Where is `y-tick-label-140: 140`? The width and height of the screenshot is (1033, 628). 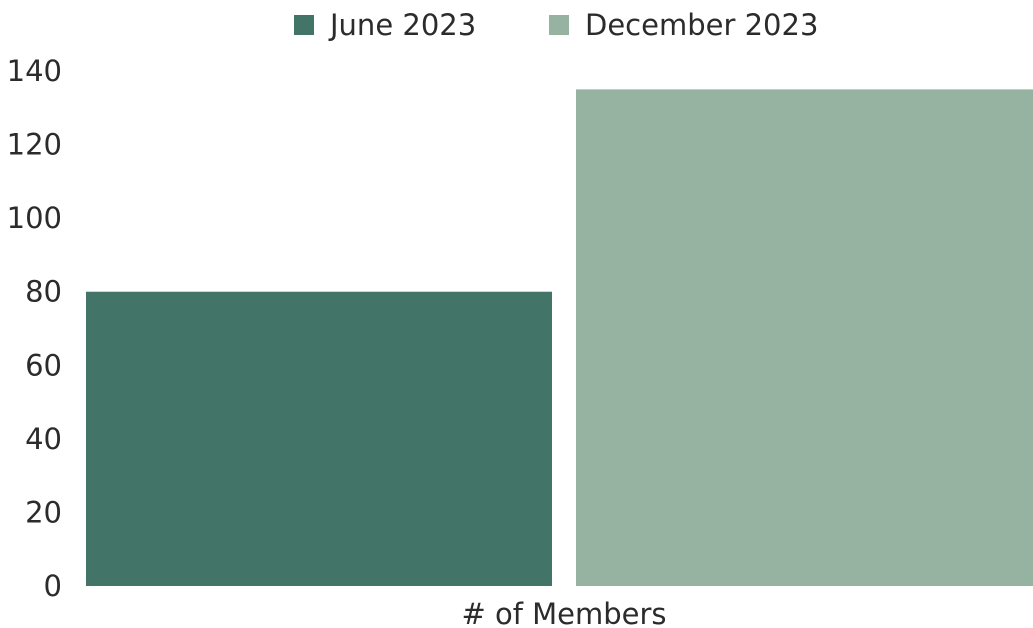
y-tick-label-140: 140 is located at coordinates (34, 71).